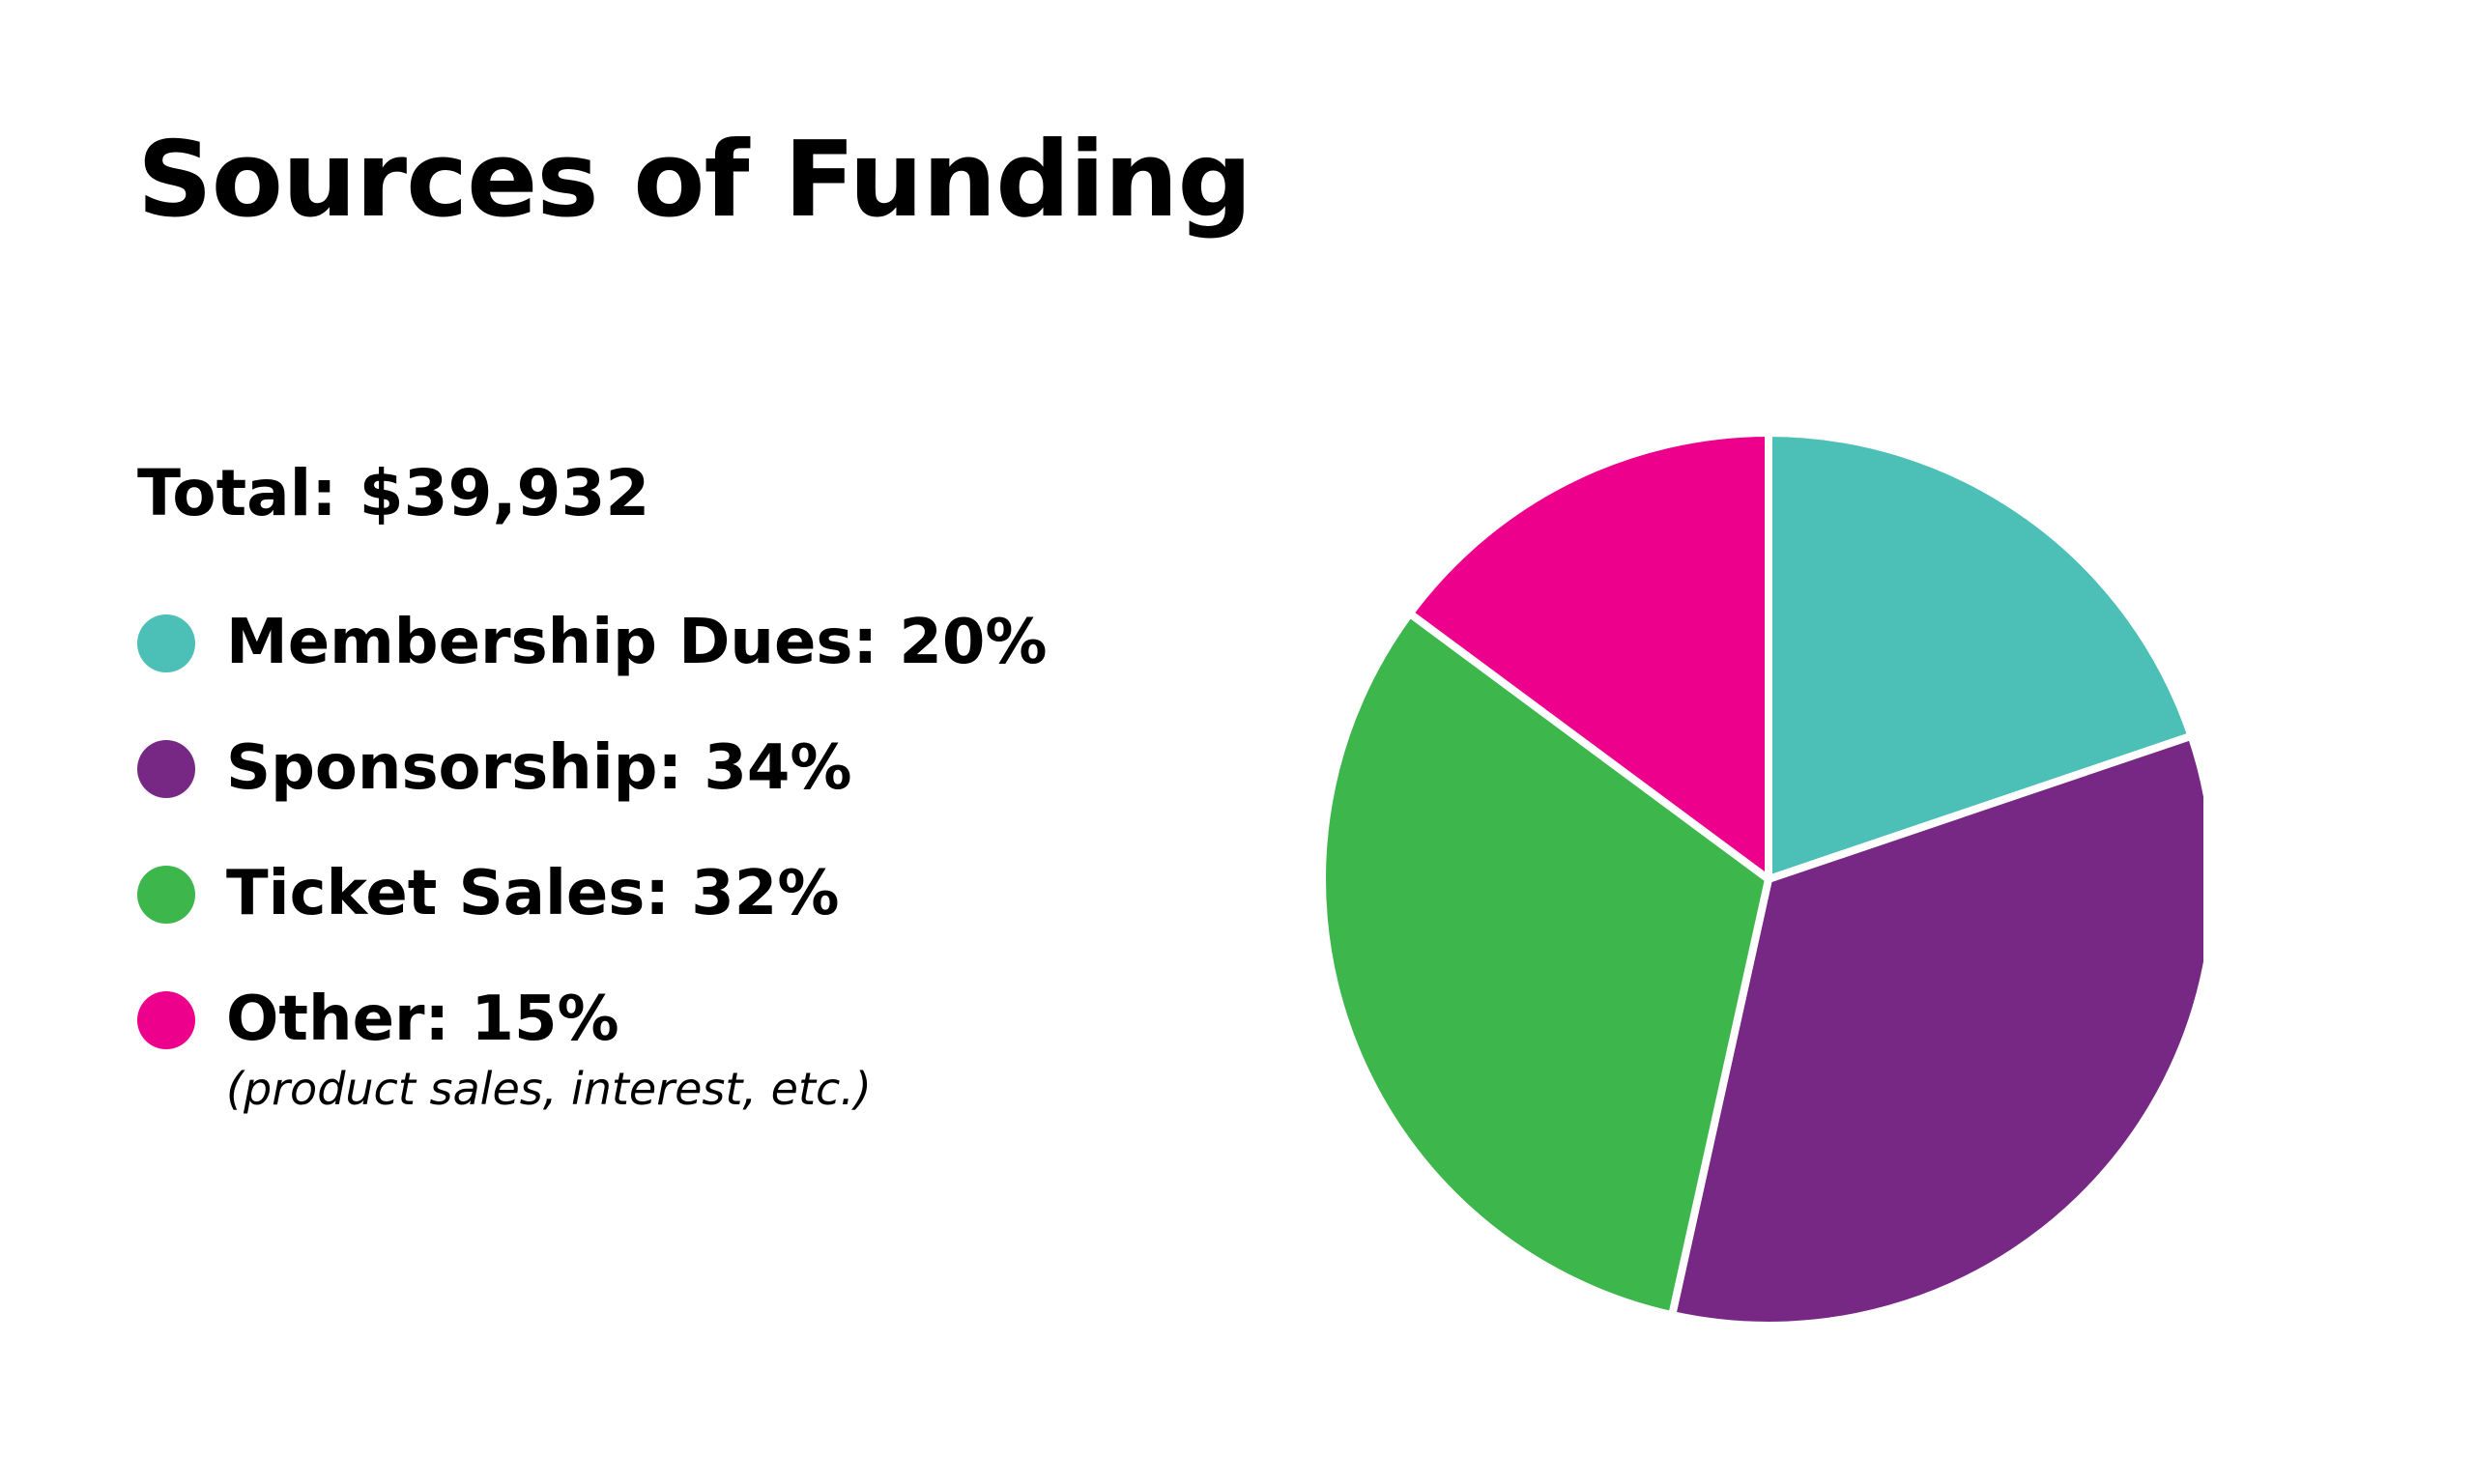 The width and height of the screenshot is (2474, 1484). Describe the element at coordinates (1936, 1028) in the screenshot. I see `pie-slice-sponsorship` at that location.